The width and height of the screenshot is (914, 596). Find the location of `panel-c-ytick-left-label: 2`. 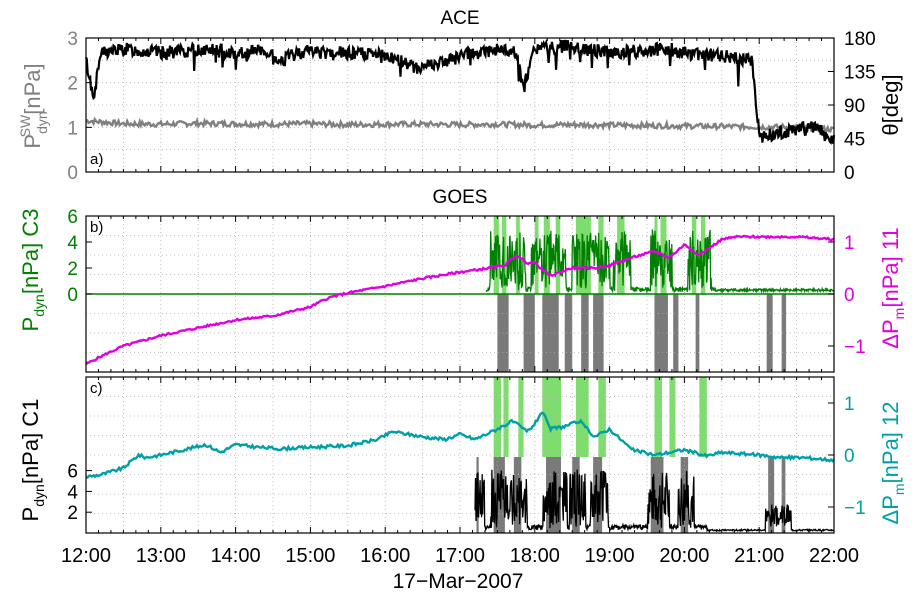

panel-c-ytick-left-label: 2 is located at coordinates (72, 513).